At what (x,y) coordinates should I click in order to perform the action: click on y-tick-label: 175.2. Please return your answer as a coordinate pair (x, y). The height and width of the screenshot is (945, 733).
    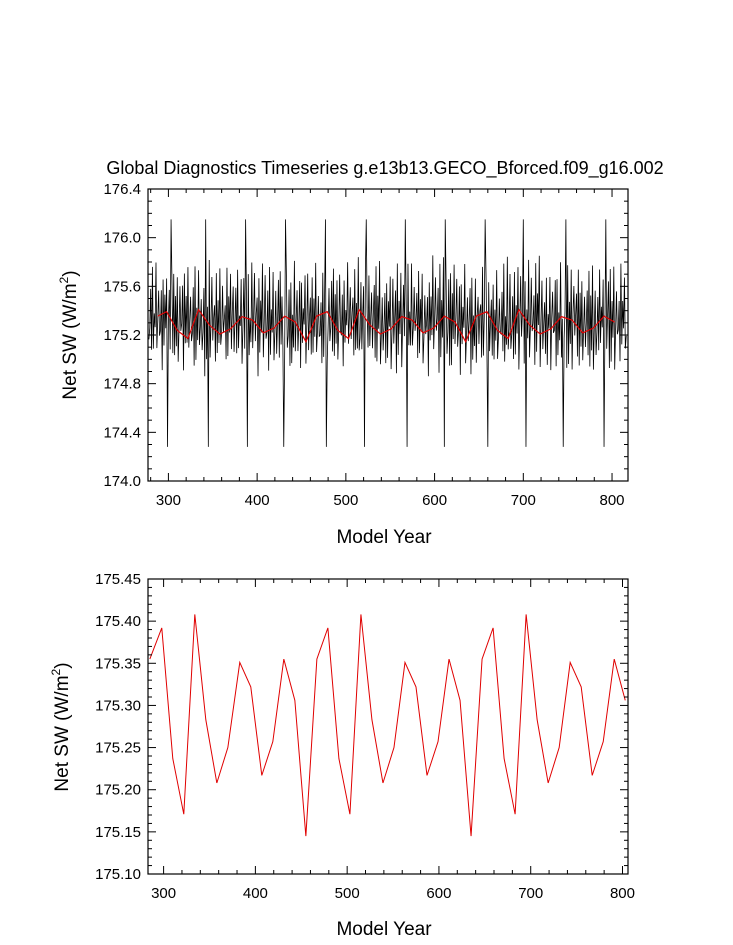
    Looking at the image, I should click on (122, 335).